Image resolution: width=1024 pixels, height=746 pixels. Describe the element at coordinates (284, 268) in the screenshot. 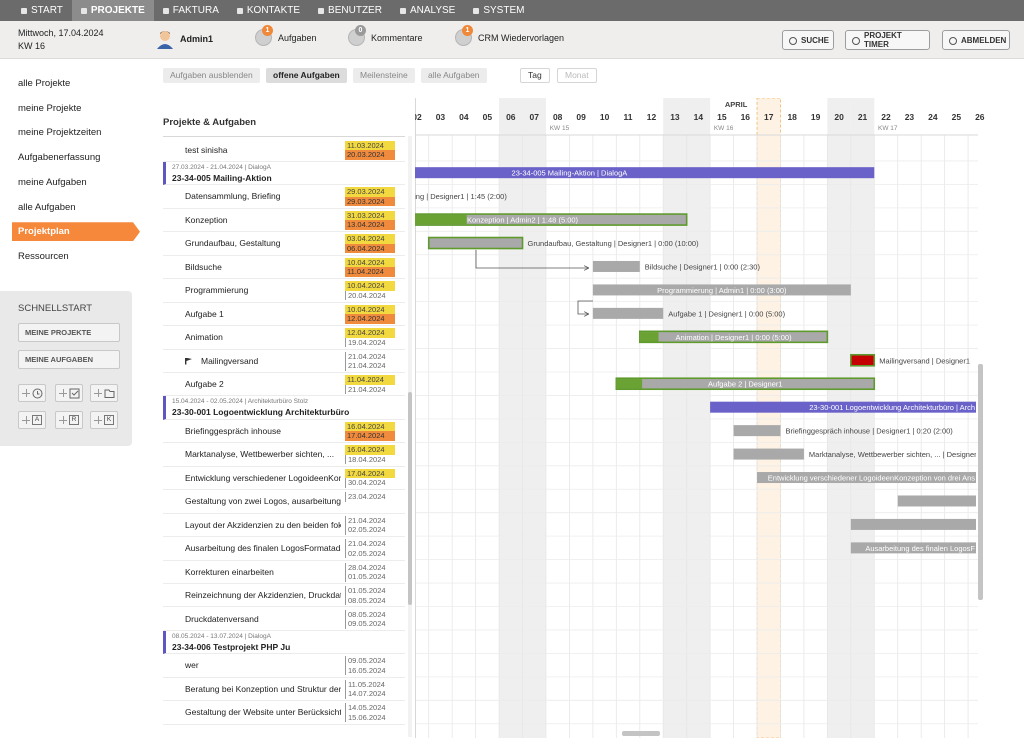

I see `task-row: Bildsuche 10.04.2024 11.04.2024` at that location.